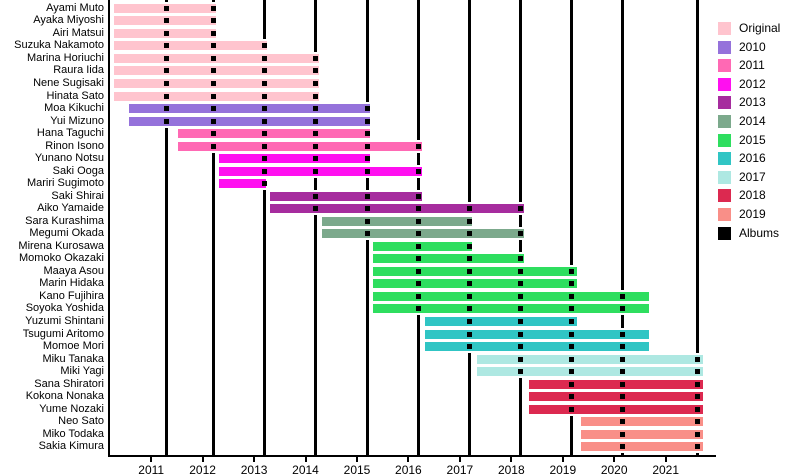 This screenshot has width=800, height=475. I want to click on member-name-label: Airi Matsui, so click(78, 32).